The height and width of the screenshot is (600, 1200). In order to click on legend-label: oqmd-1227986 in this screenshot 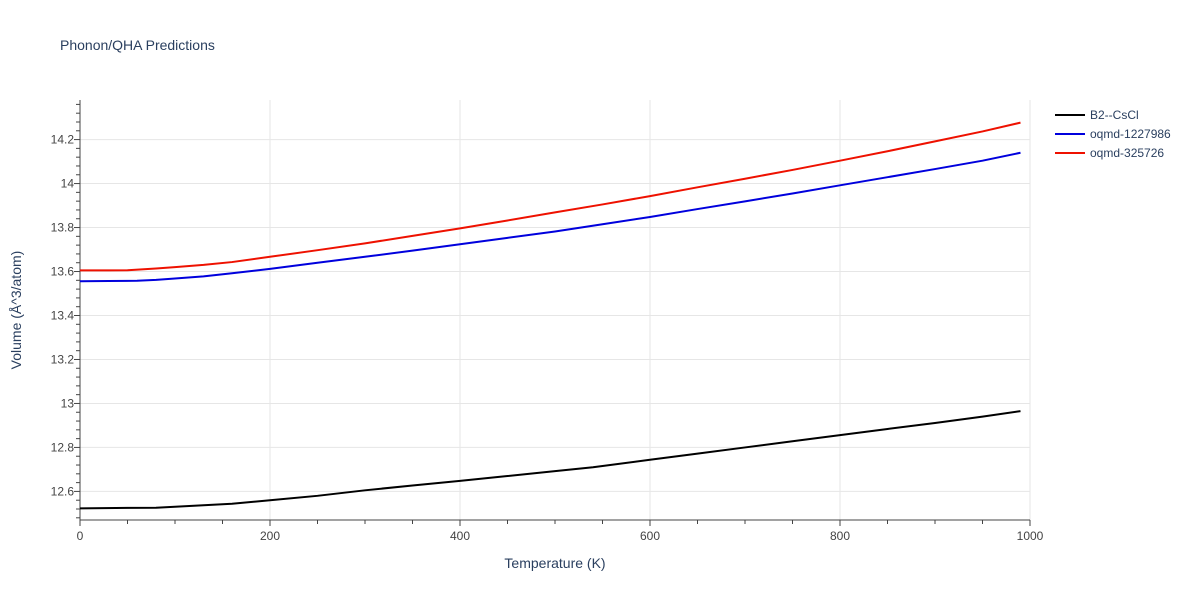, I will do `click(1130, 134)`.